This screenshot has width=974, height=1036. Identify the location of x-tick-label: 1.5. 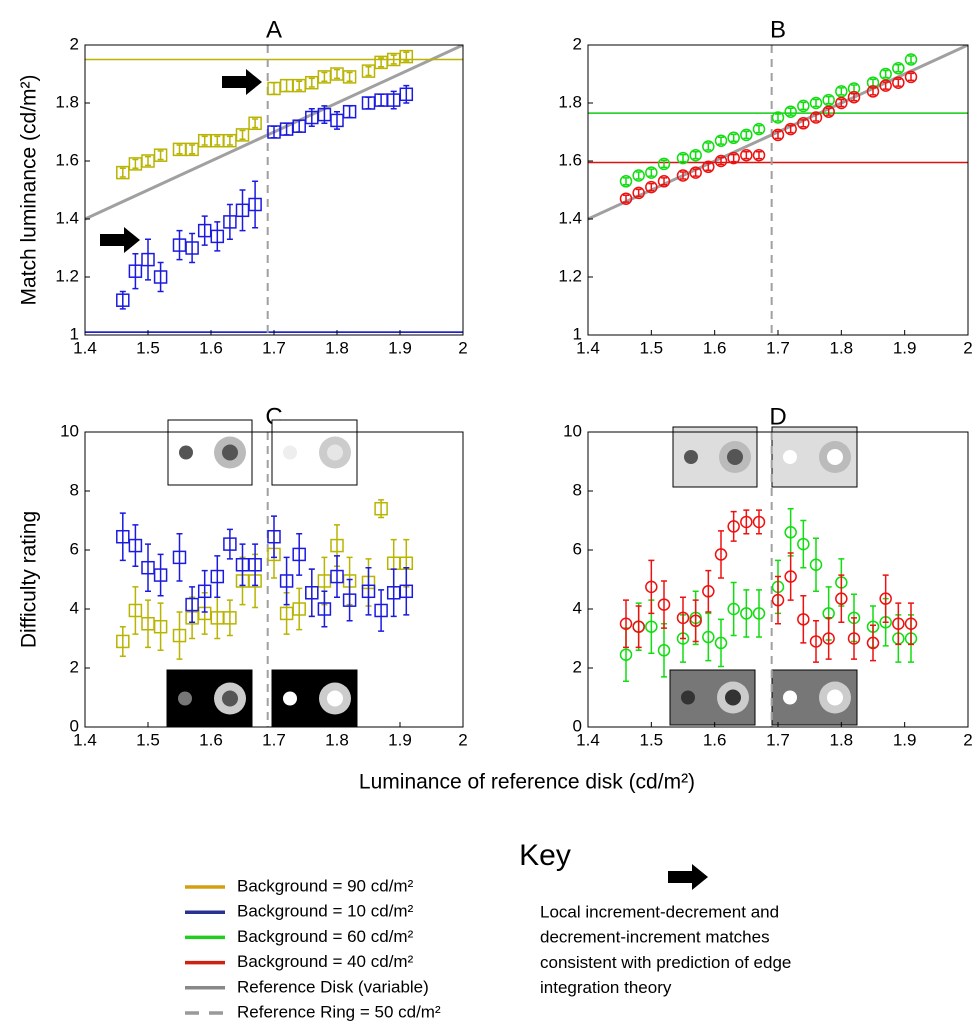
(148, 347).